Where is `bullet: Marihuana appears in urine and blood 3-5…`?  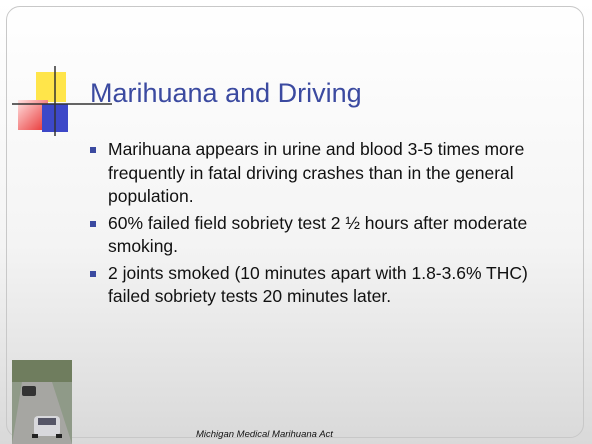 bullet: Marihuana appears in urine and blood 3-5… is located at coordinates (325, 173).